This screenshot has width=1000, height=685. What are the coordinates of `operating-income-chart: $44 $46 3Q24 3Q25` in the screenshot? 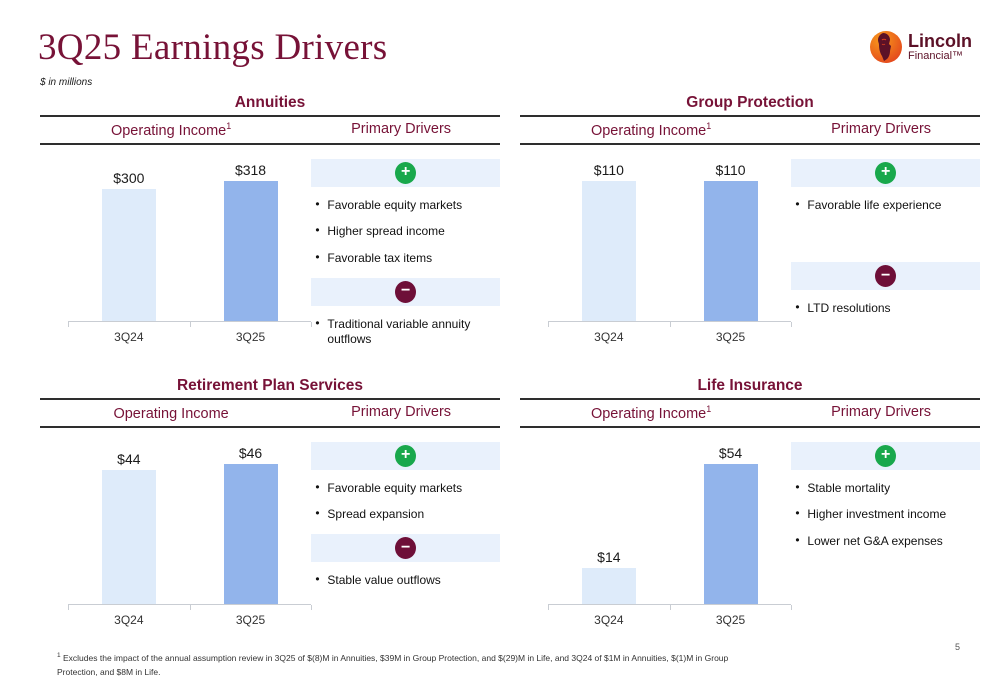 It's located at (176, 529).